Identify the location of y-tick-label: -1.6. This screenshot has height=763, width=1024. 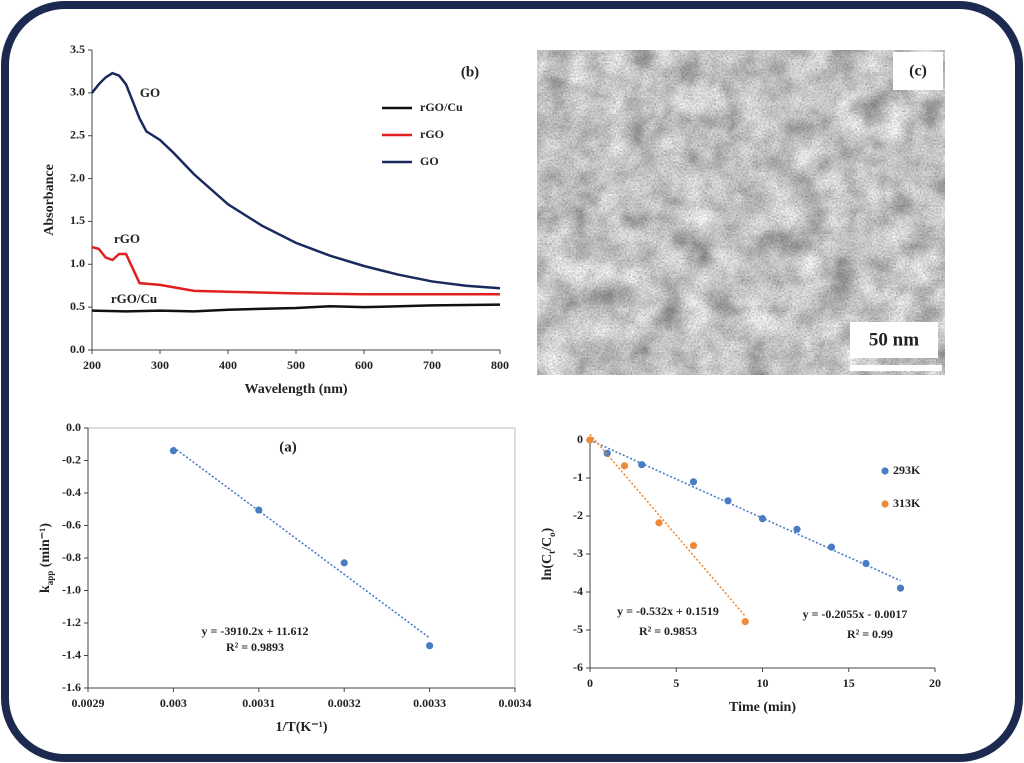
(71, 687).